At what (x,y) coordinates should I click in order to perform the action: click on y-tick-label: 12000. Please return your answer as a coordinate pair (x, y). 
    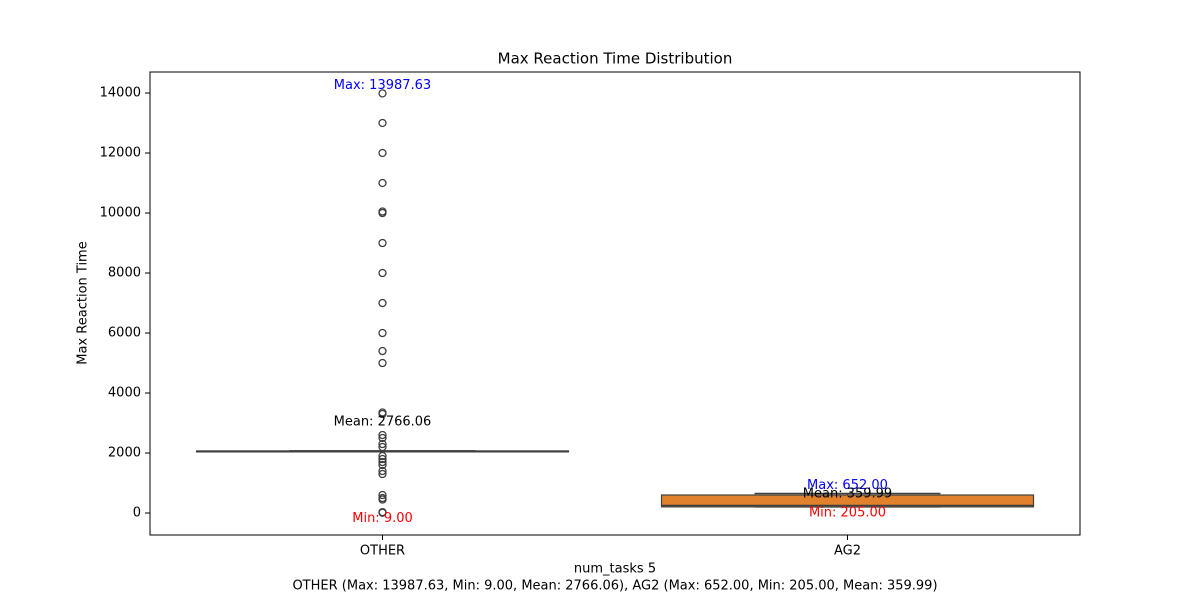
    Looking at the image, I should click on (120, 153).